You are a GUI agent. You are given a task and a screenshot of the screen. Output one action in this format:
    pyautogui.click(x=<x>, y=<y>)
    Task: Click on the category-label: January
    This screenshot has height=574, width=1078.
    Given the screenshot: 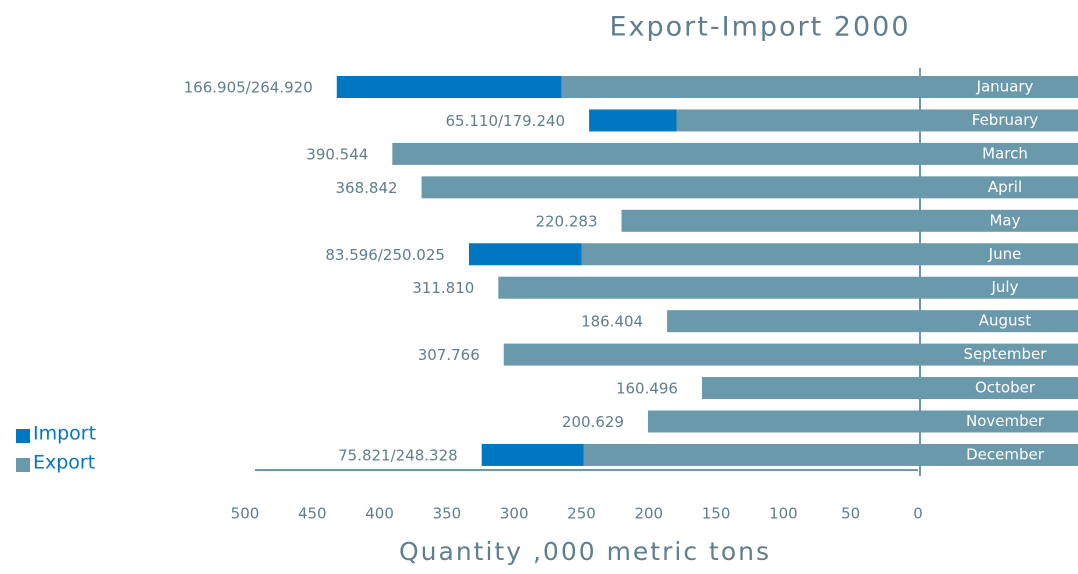 What is the action you would take?
    pyautogui.click(x=1005, y=87)
    